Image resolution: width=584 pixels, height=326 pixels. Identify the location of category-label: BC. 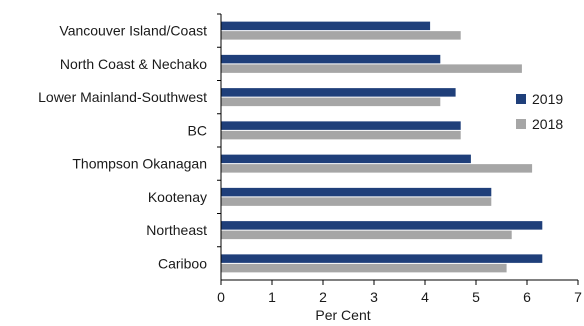
(197, 130).